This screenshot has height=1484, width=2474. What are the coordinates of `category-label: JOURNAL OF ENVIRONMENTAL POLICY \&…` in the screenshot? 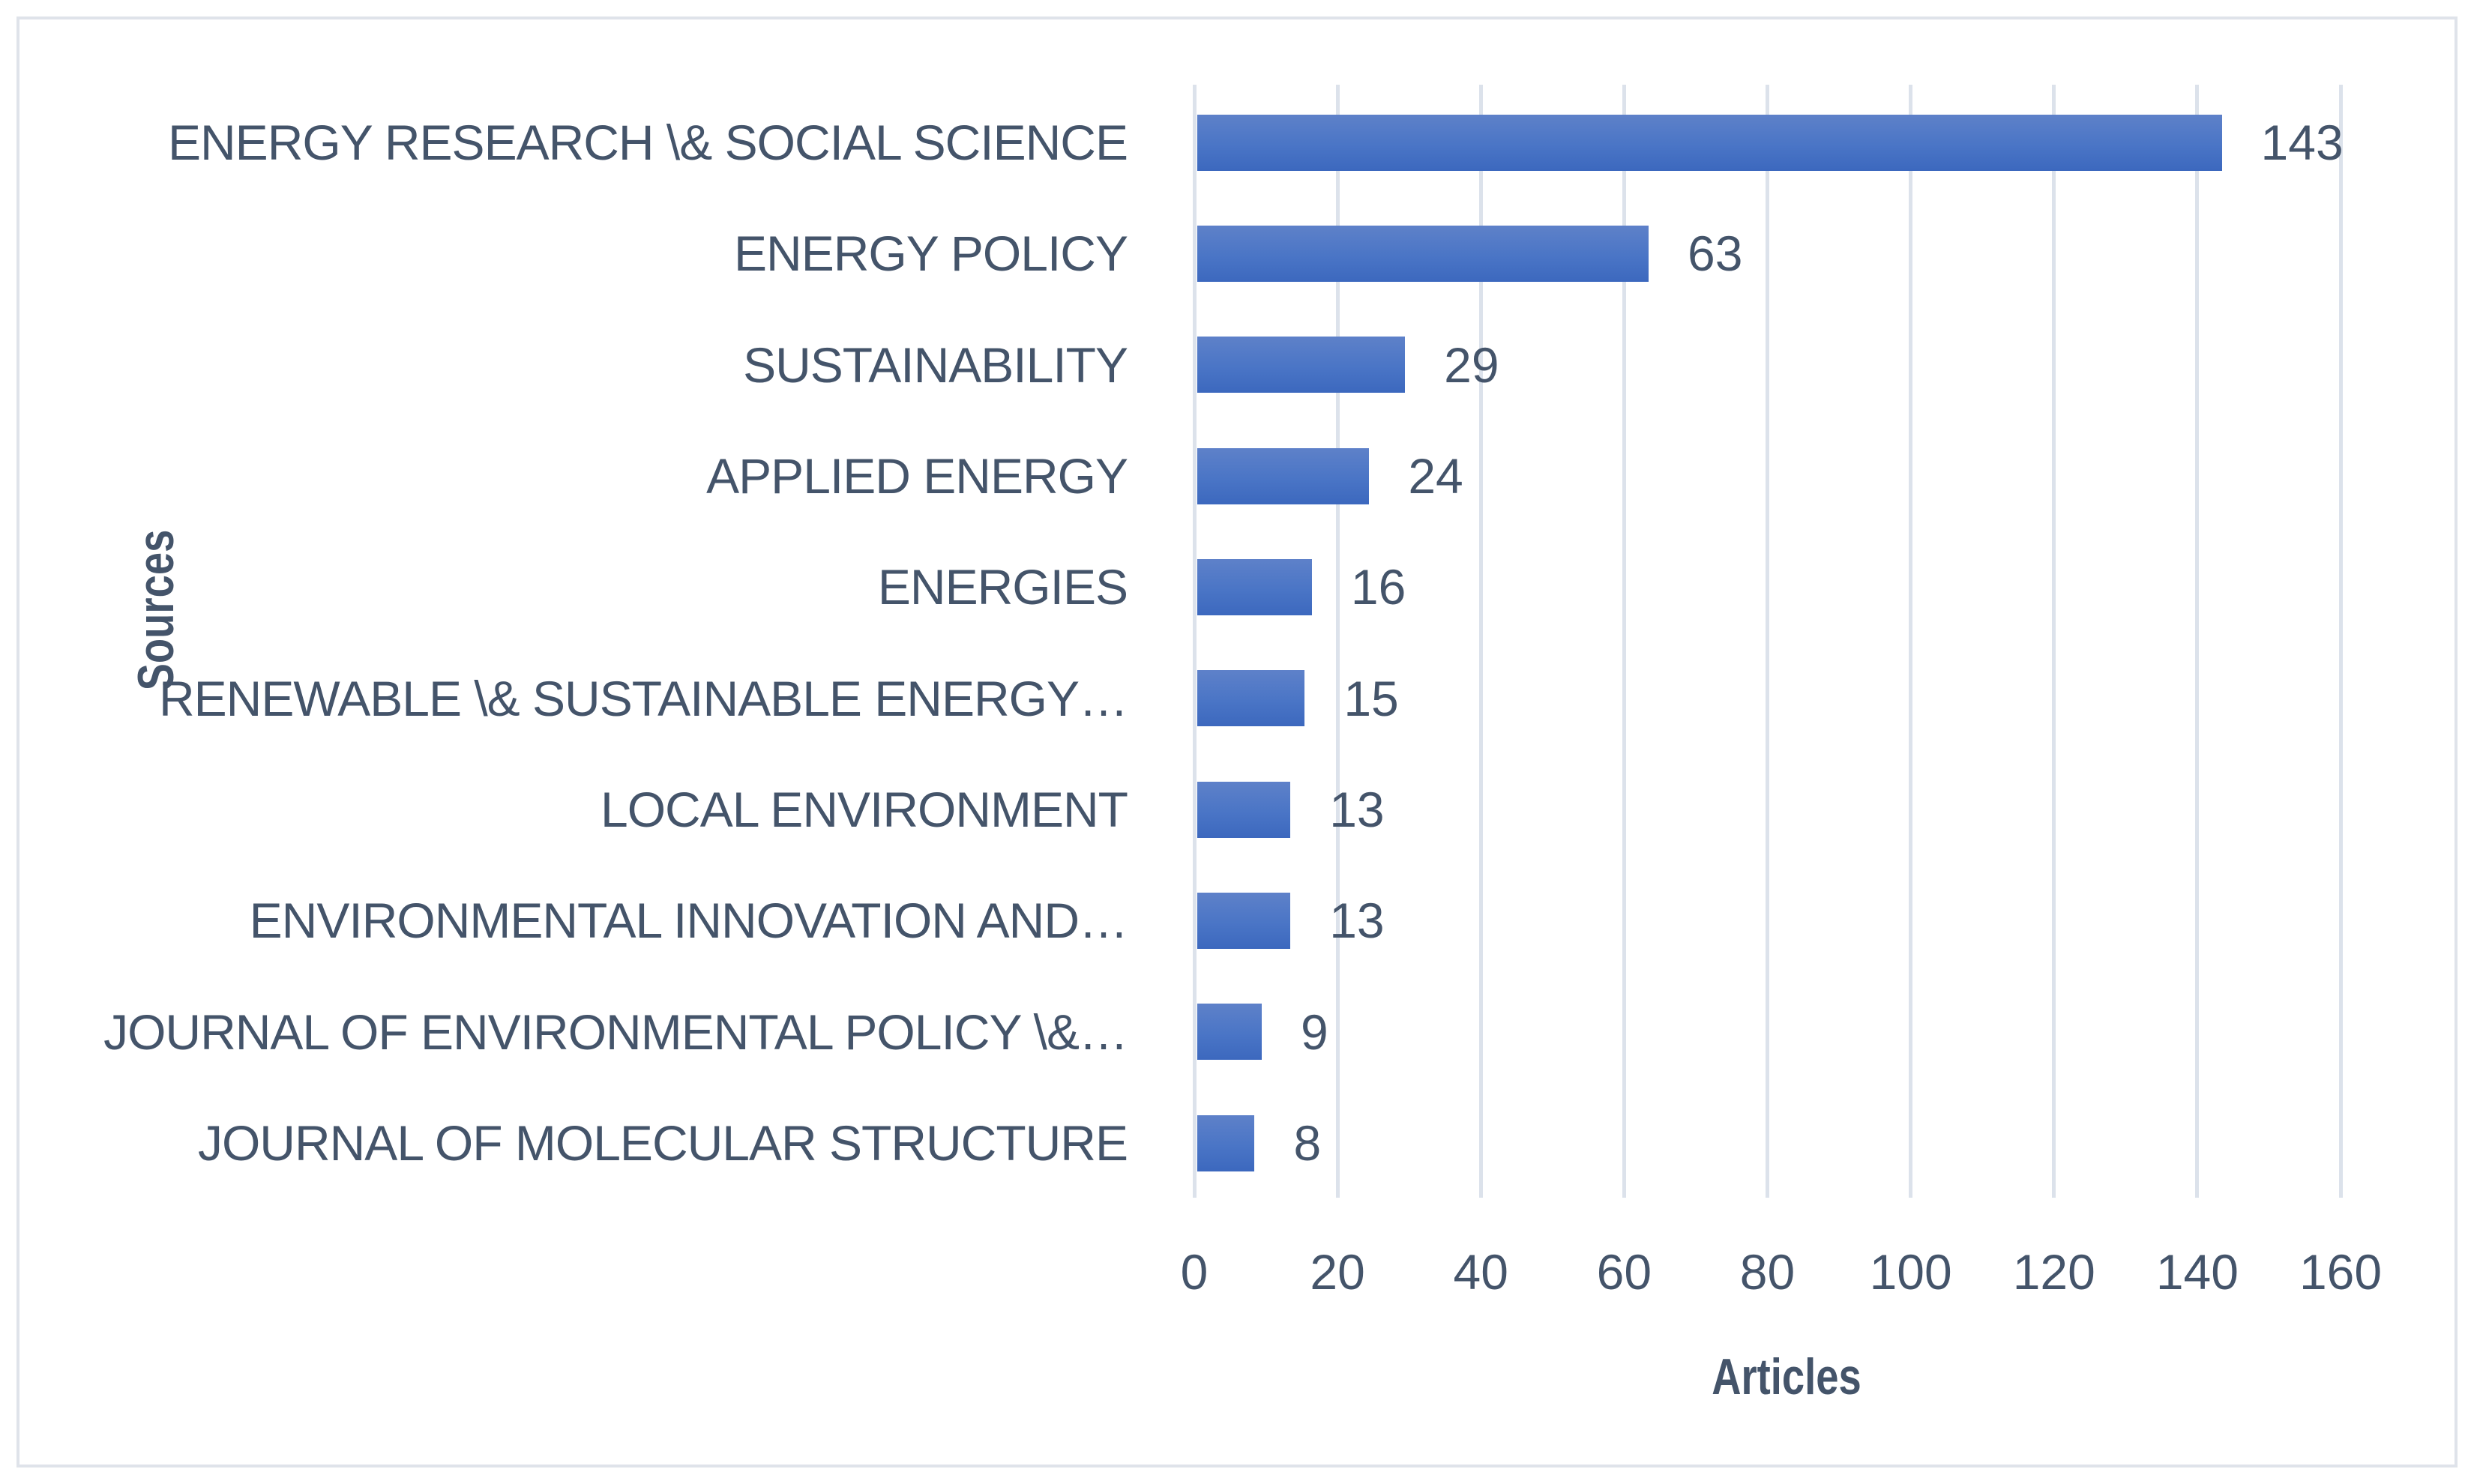 It's located at (616, 1032).